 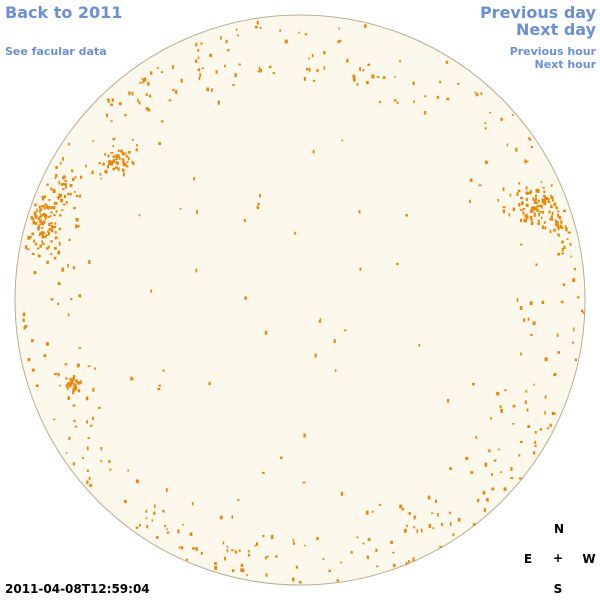 I want to click on previous-hour-link: Previous hour, so click(x=552, y=51).